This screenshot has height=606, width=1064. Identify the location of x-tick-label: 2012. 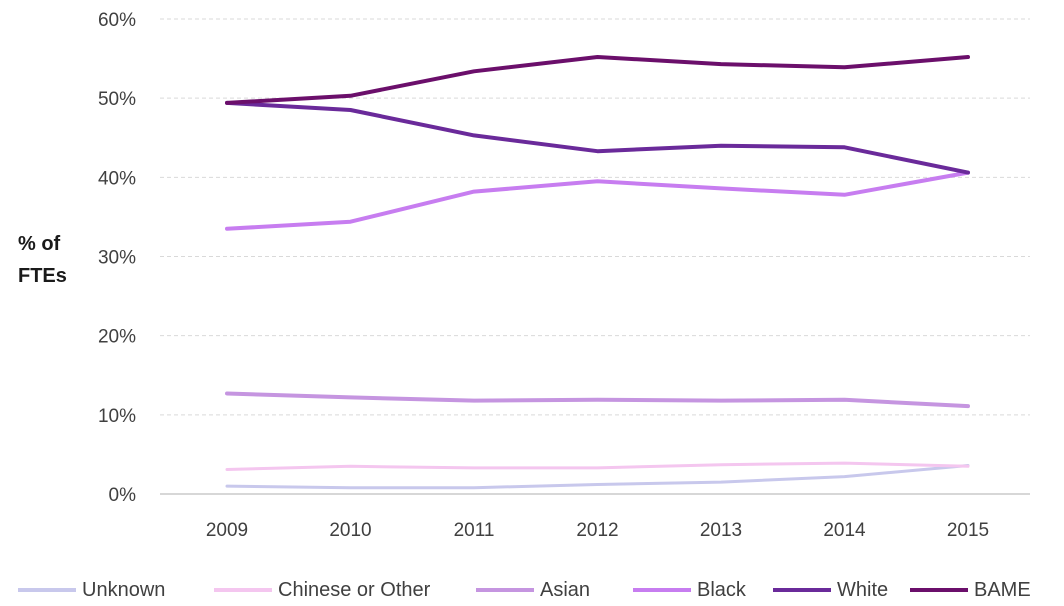
(597, 530).